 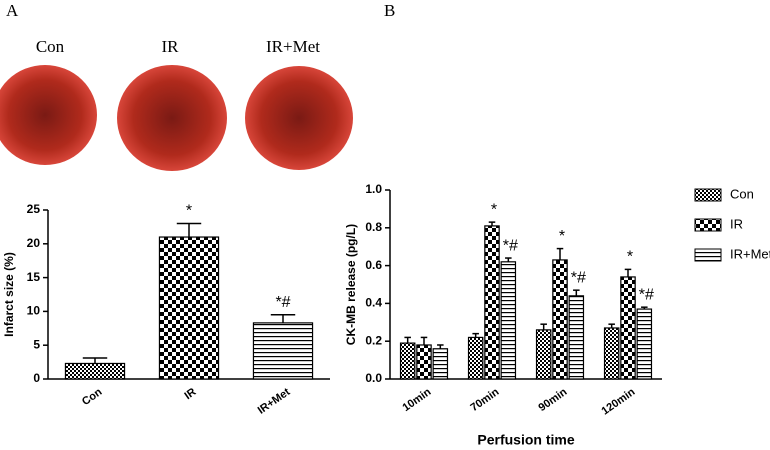 What do you see at coordinates (373, 340) in the screenshot?
I see `y-tick-label: 0.2` at bounding box center [373, 340].